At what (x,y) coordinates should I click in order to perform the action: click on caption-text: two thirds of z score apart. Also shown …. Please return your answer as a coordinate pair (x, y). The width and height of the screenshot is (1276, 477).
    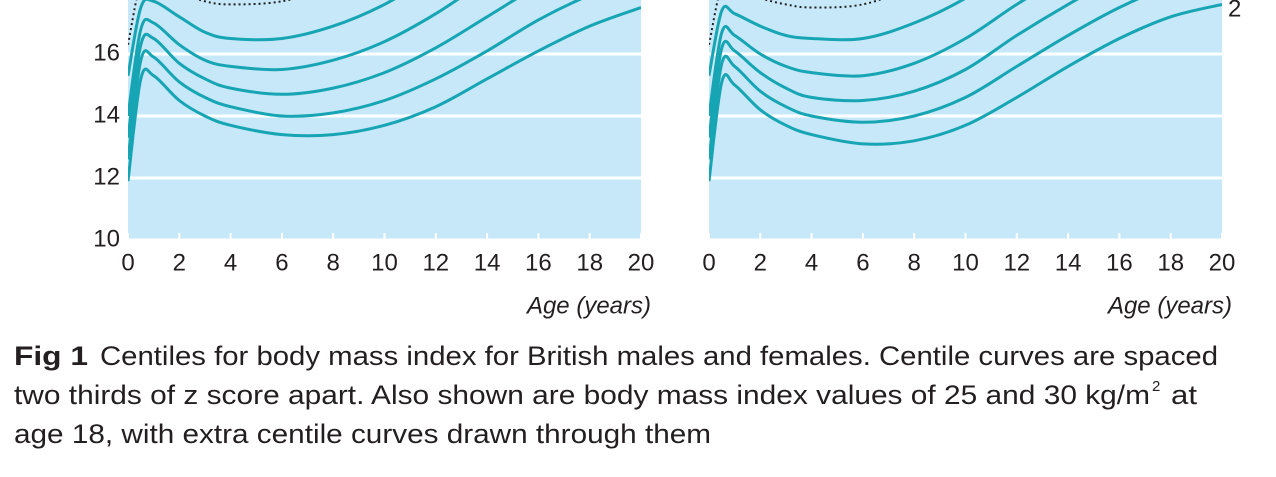
    Looking at the image, I should click on (582, 395).